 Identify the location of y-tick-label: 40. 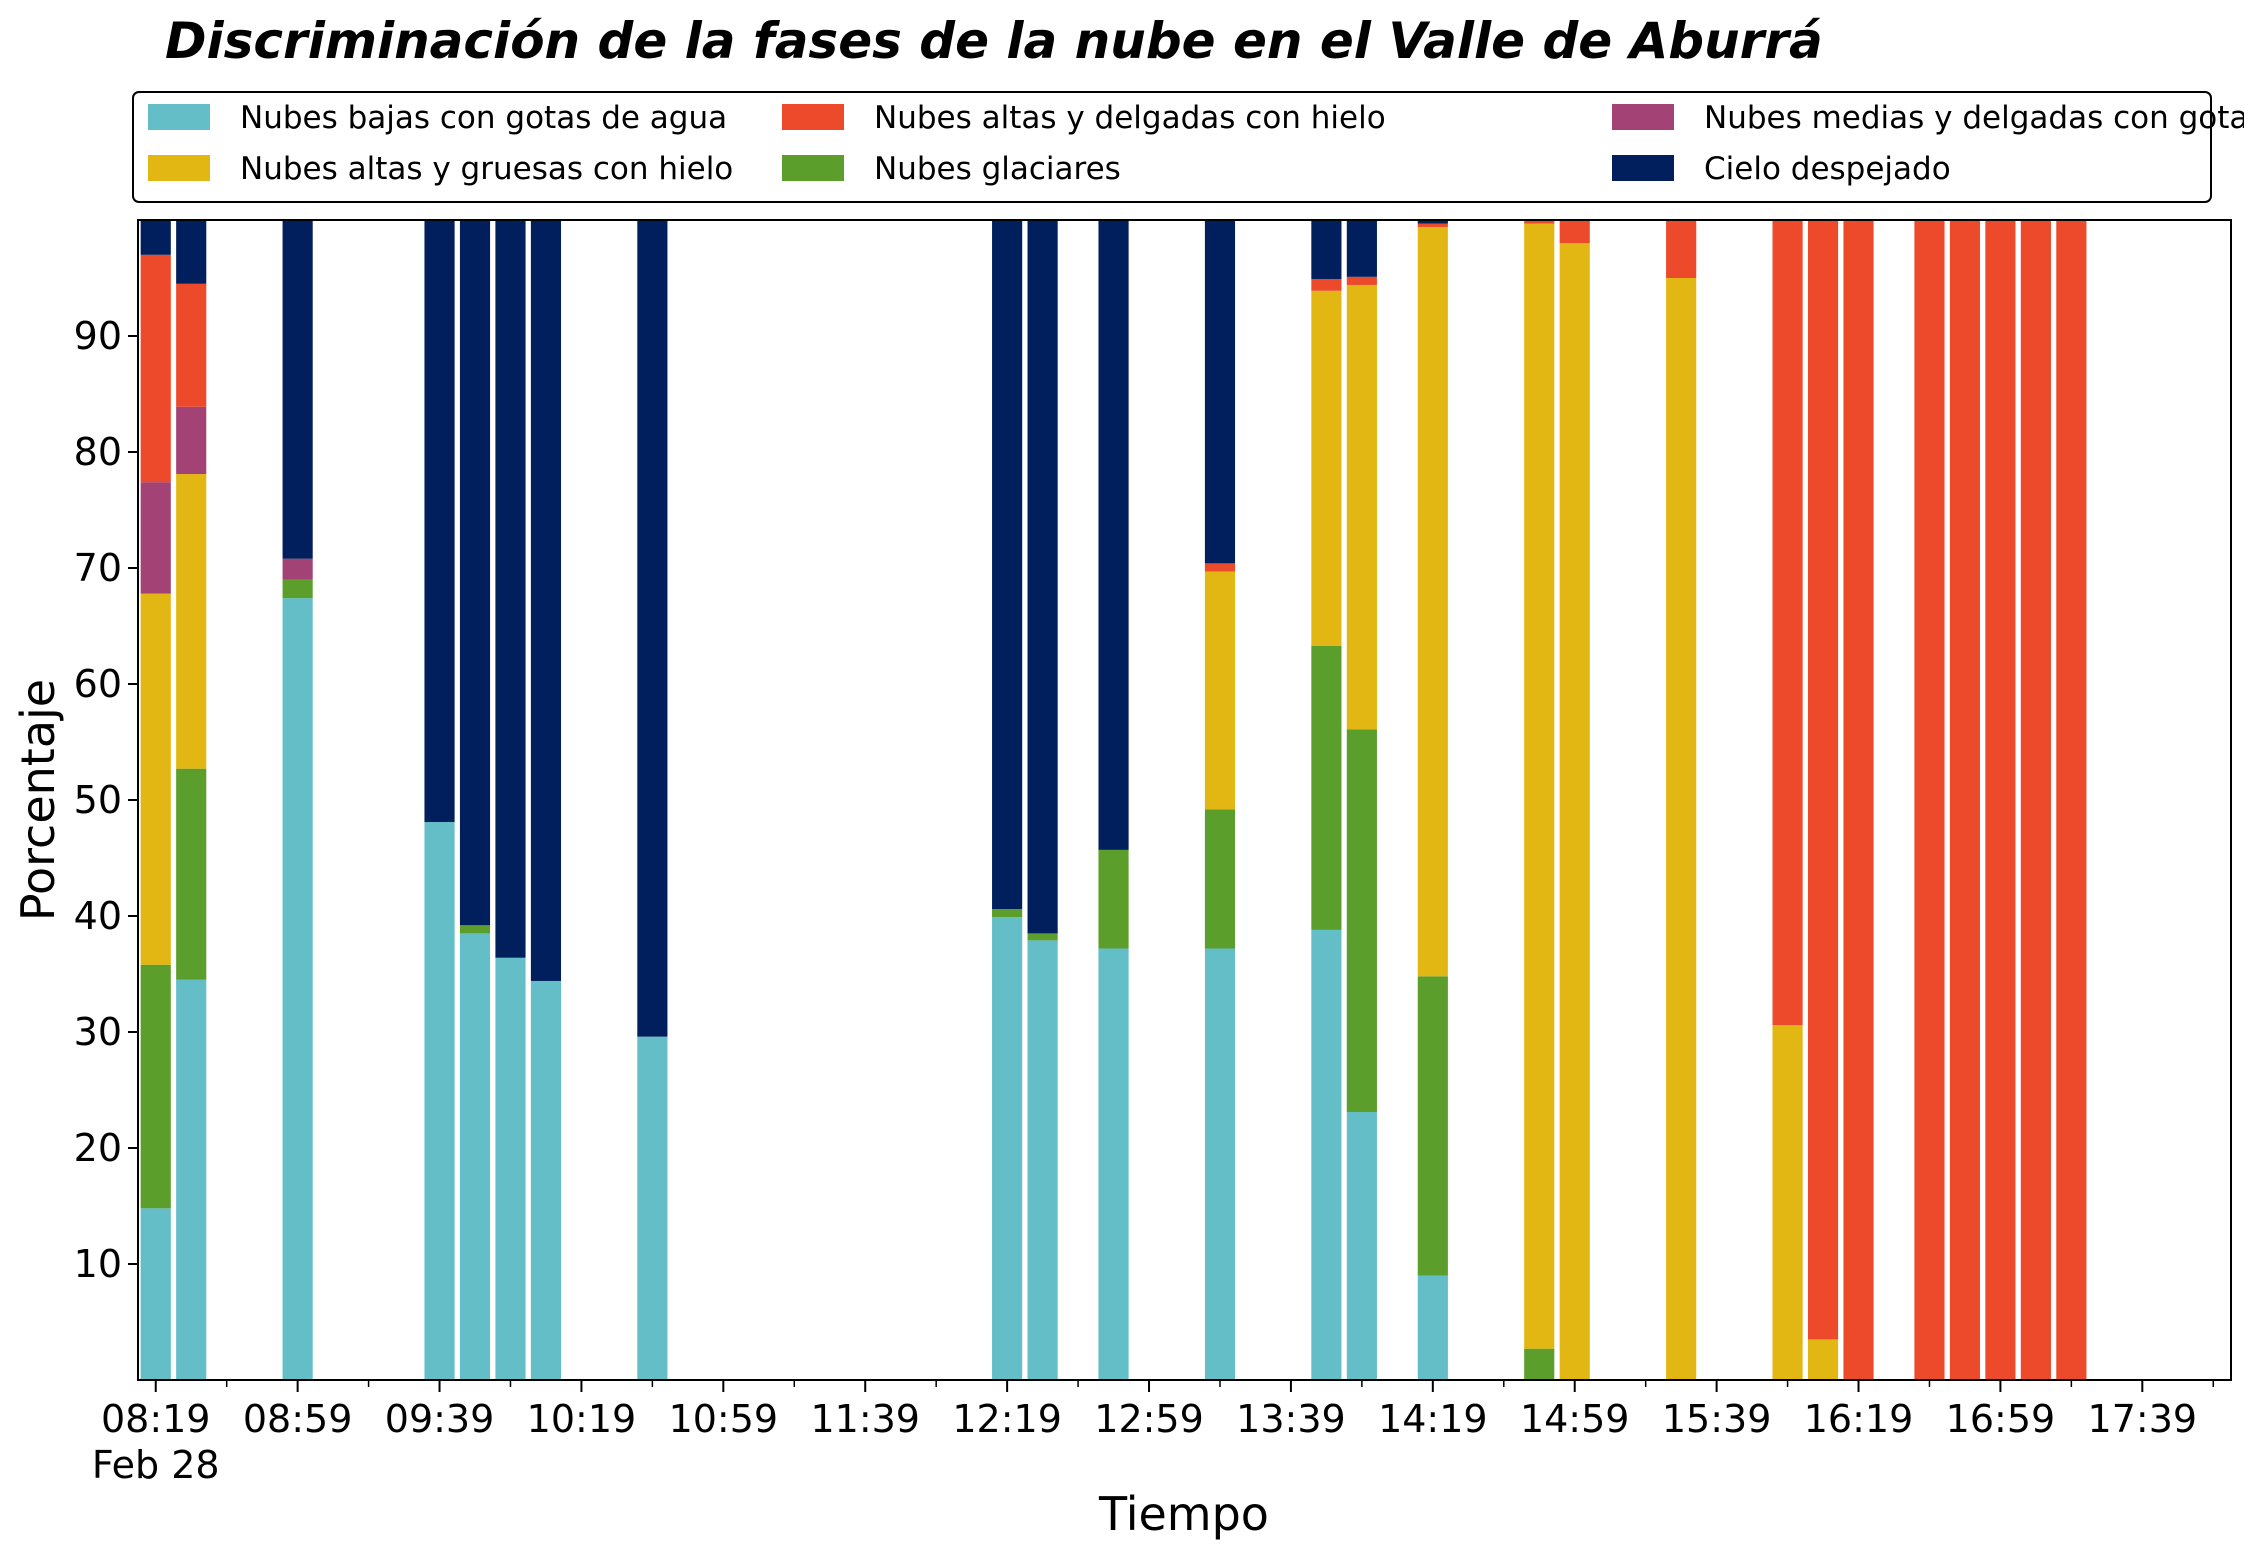
(98, 916).